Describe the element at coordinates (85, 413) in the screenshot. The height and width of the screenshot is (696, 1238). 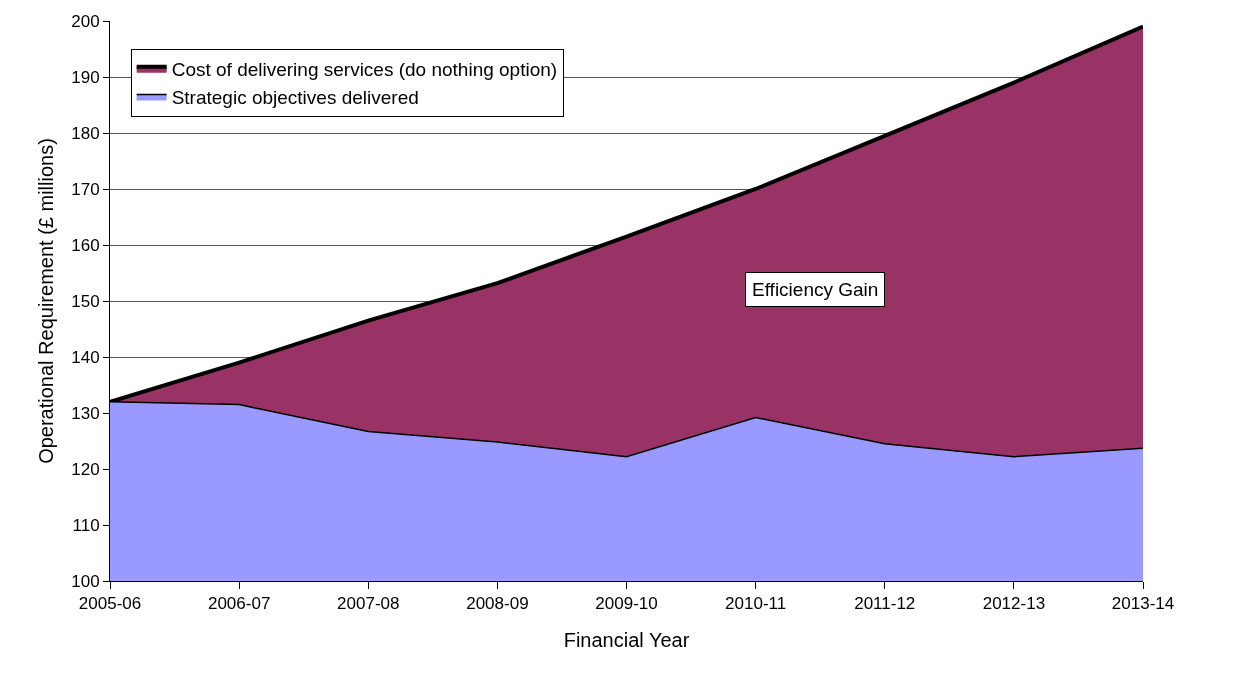
I see `y-tick-label: 130` at that location.